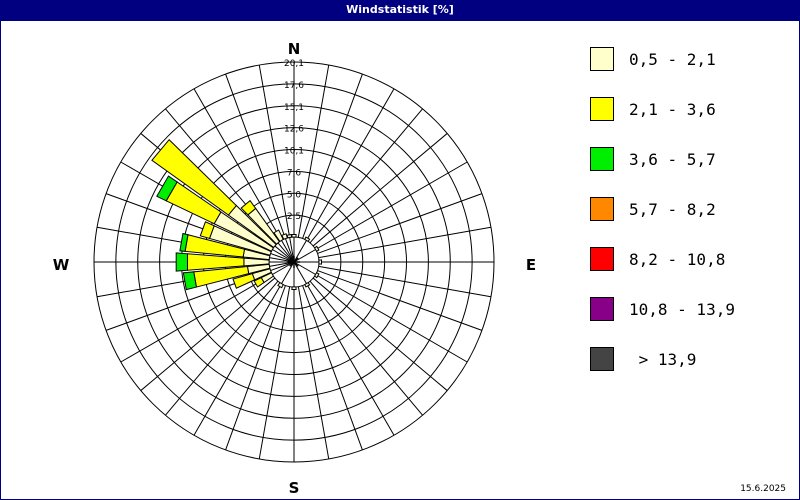 The height and width of the screenshot is (500, 800). I want to click on chart-title-bar: Windstatistik [%], so click(400, 10).